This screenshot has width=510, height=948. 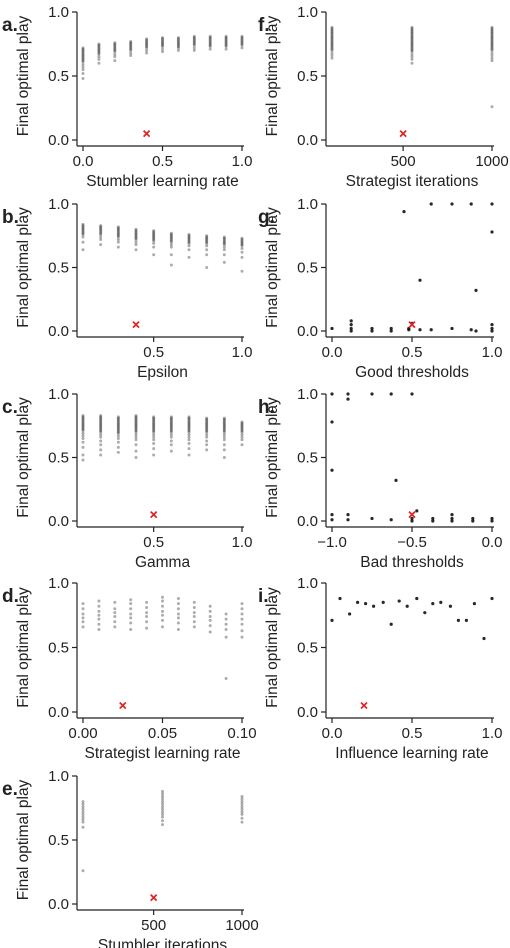 What do you see at coordinates (153, 925) in the screenshot?
I see `x-tick-label: 500` at bounding box center [153, 925].